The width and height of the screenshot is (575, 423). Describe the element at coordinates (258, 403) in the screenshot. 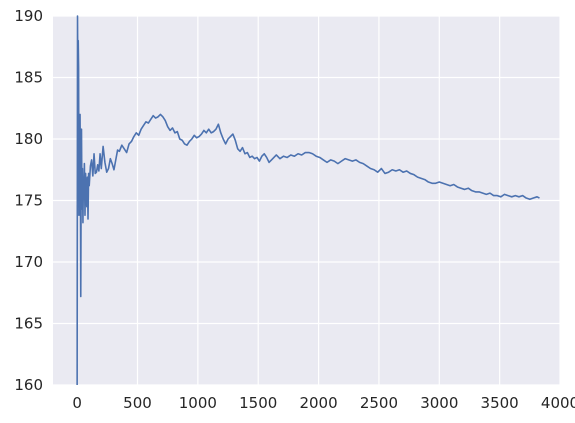

I see `x-tick-label: 1500` at that location.